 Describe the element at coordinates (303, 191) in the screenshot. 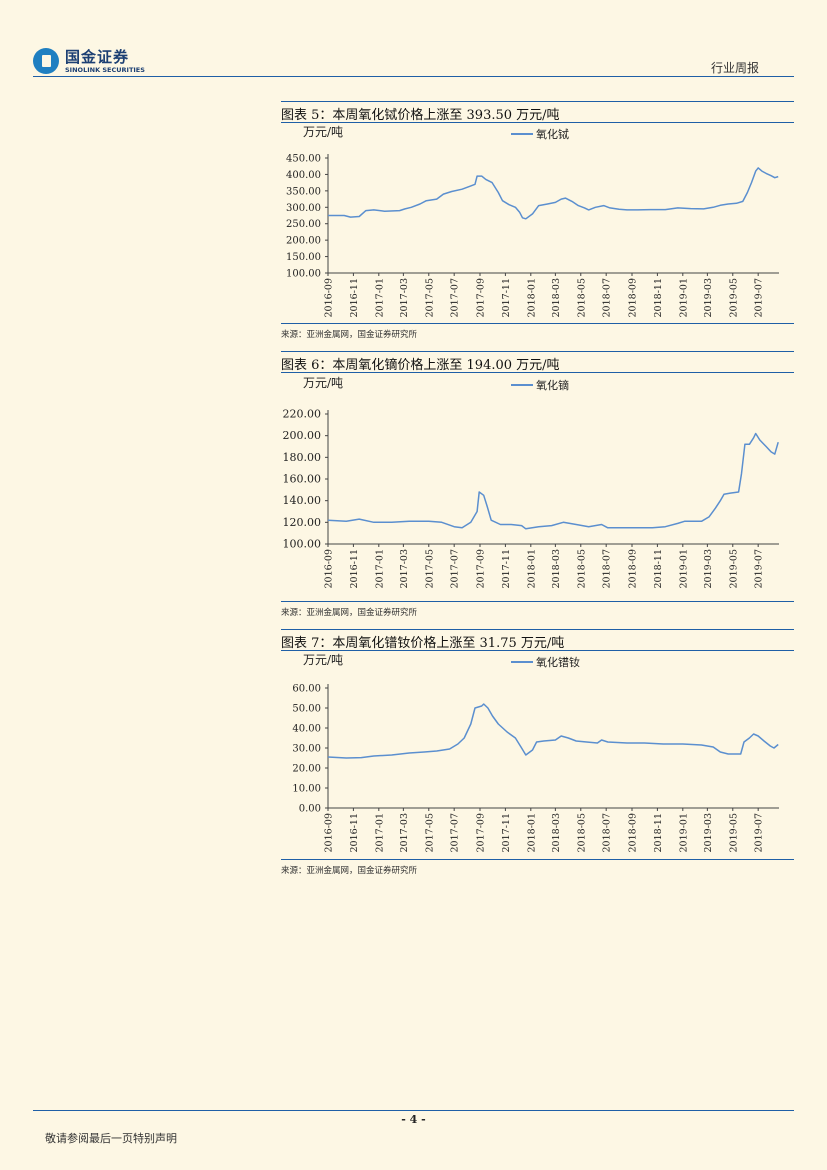

I see `y-tick-label: 350.00` at that location.